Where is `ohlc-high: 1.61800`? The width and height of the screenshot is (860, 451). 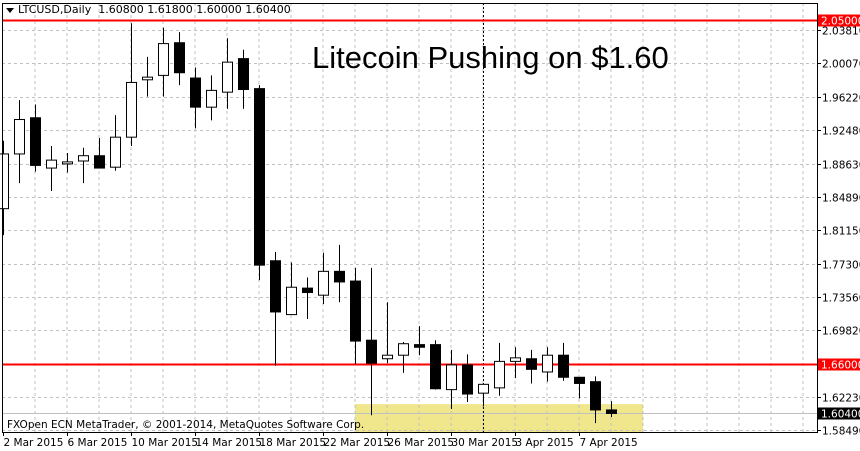
ohlc-high: 1.61800 is located at coordinates (170, 9).